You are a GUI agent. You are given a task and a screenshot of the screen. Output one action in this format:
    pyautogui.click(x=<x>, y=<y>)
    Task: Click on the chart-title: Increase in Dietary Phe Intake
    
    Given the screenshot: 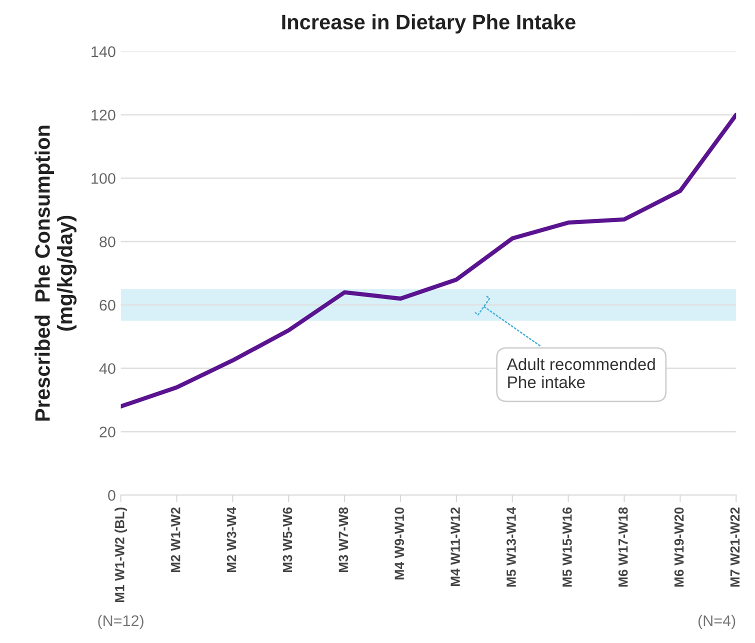 What is the action you would take?
    pyautogui.click(x=429, y=24)
    